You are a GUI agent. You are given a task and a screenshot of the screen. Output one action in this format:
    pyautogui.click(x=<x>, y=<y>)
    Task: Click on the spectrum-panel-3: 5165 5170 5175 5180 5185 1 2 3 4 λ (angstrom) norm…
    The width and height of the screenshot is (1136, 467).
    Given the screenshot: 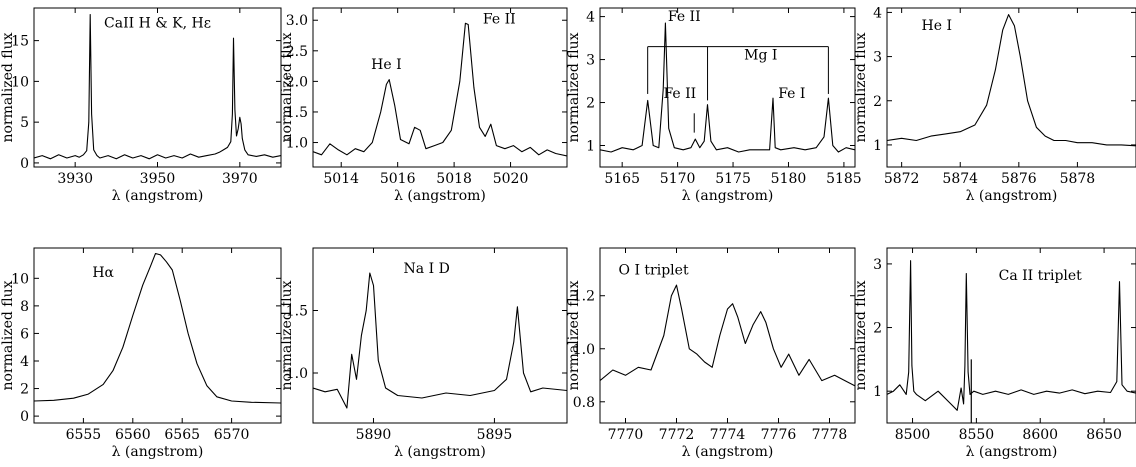 What is the action you would take?
    pyautogui.click(x=714, y=105)
    